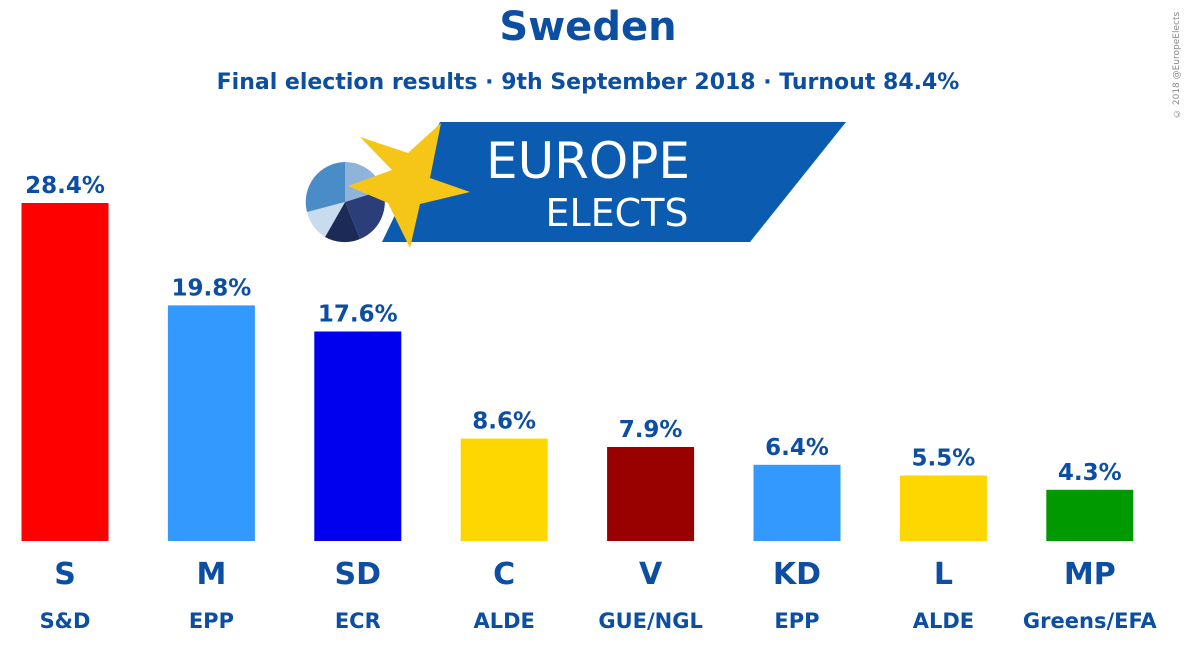 Image resolution: width=1200 pixels, height=651 pixels. Describe the element at coordinates (1090, 515) in the screenshot. I see `bar-mp` at that location.